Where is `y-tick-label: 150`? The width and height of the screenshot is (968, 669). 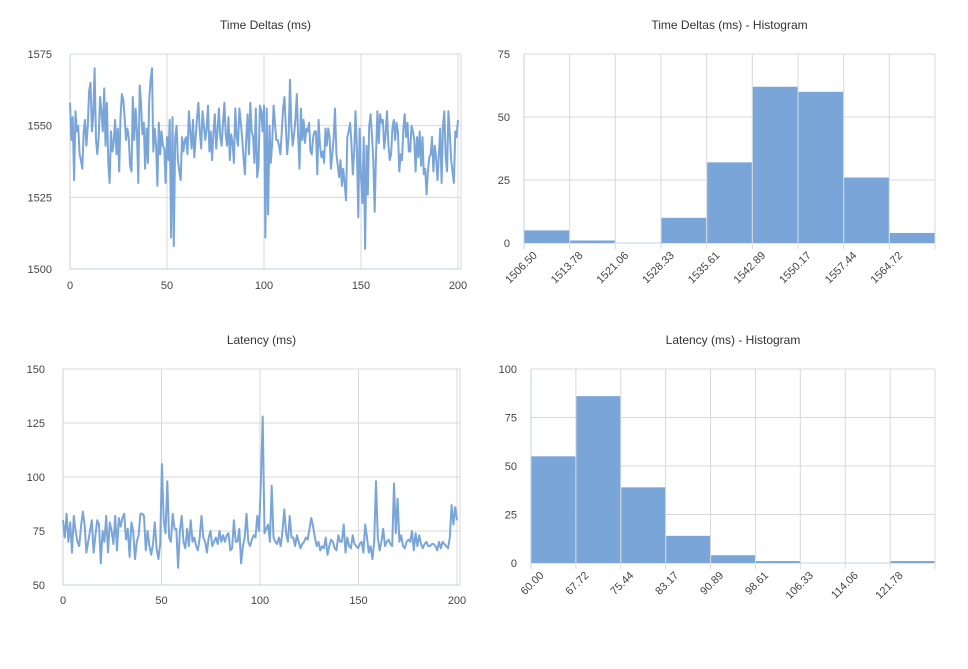
y-tick-label: 150 is located at coordinates (36, 370).